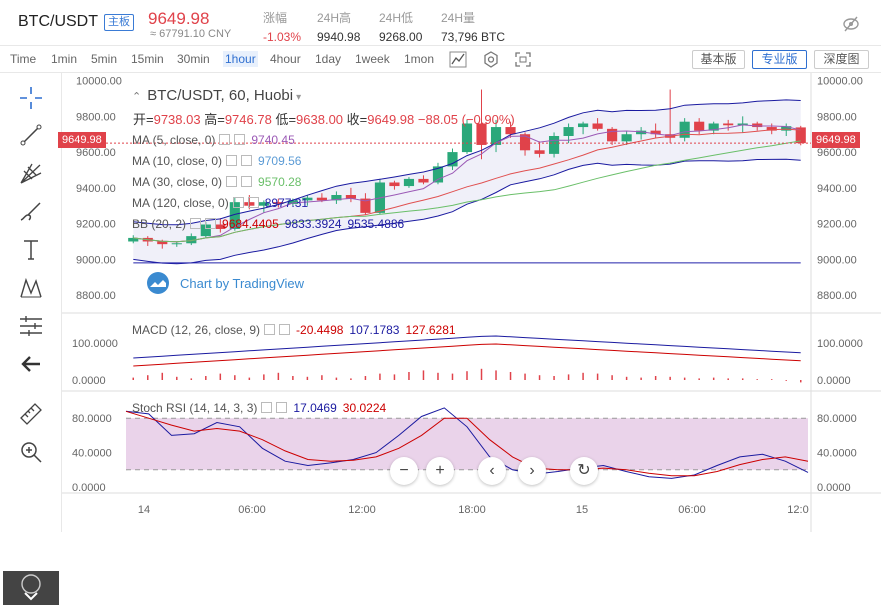 This screenshot has height=605, width=881. What do you see at coordinates (177, 182) in the screenshot?
I see `indicator-name: MA (30, close, 0)` at bounding box center [177, 182].